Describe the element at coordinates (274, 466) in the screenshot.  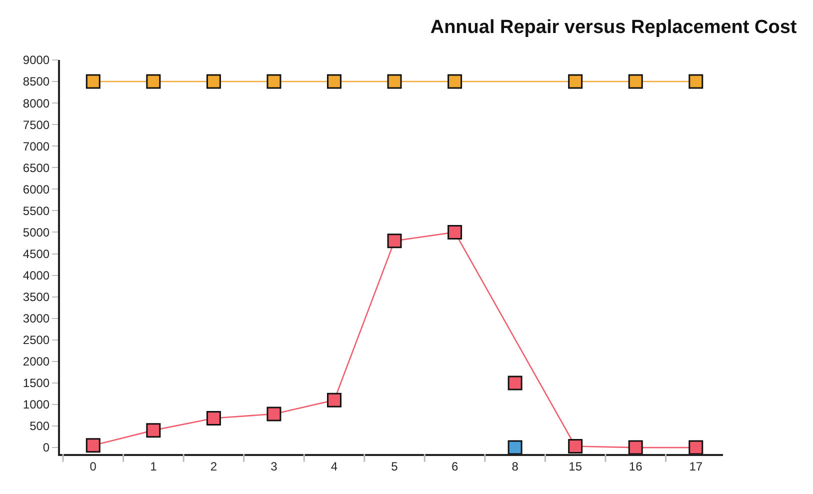
I see `x-tick-label: 3` at that location.